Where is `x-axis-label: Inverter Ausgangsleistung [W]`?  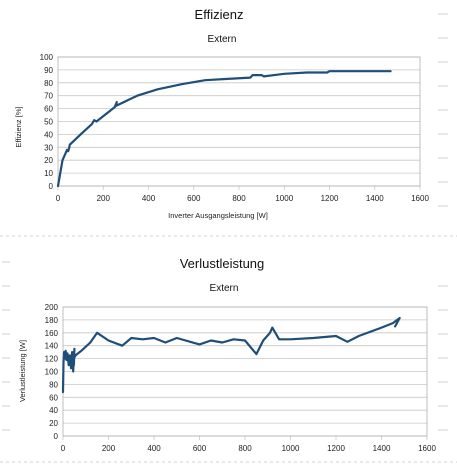
x-axis-label: Inverter Ausgangsleistung [W] is located at coordinates (218, 215).